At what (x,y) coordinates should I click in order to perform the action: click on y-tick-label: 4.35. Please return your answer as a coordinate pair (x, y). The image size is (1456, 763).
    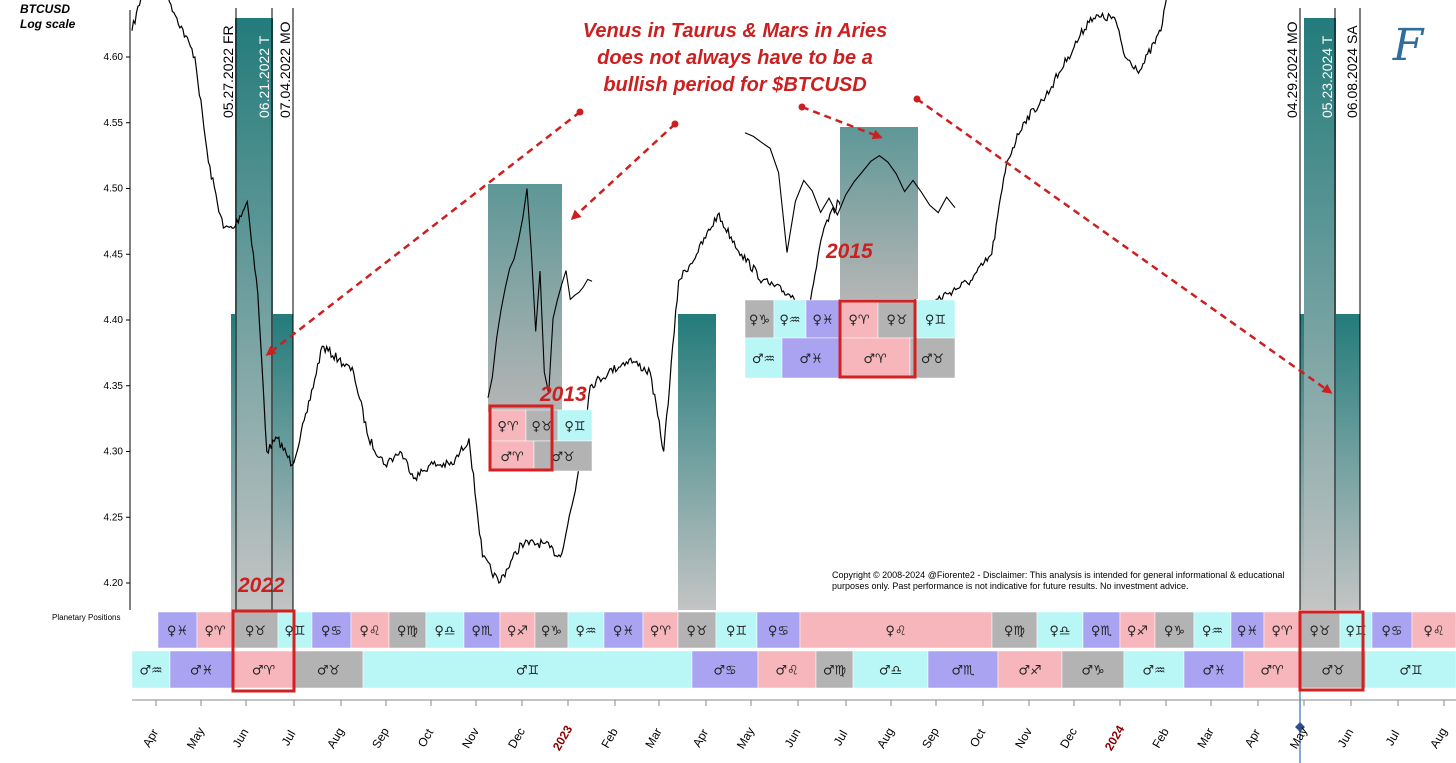
    Looking at the image, I should click on (114, 386).